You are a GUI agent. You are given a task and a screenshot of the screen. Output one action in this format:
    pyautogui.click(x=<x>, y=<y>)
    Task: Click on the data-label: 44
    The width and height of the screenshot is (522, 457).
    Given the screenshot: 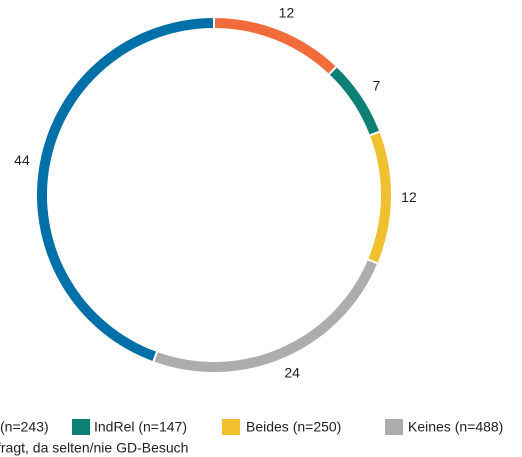 What is the action you would take?
    pyautogui.click(x=22, y=160)
    